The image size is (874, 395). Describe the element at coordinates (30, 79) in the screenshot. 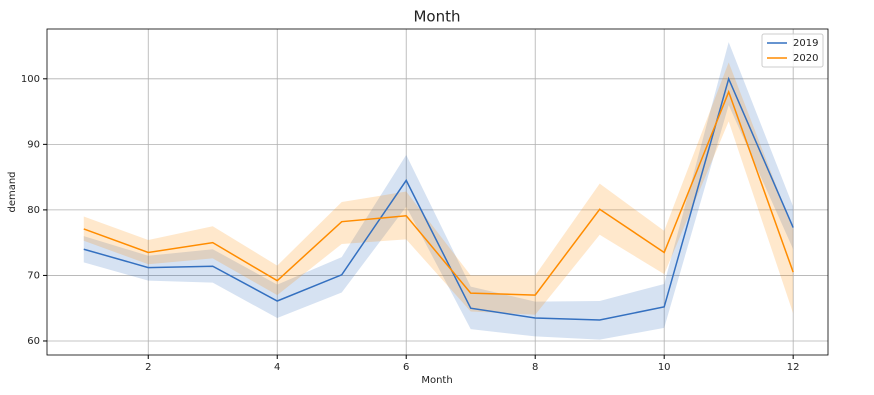

I see `y-tick-label: 100` at that location.